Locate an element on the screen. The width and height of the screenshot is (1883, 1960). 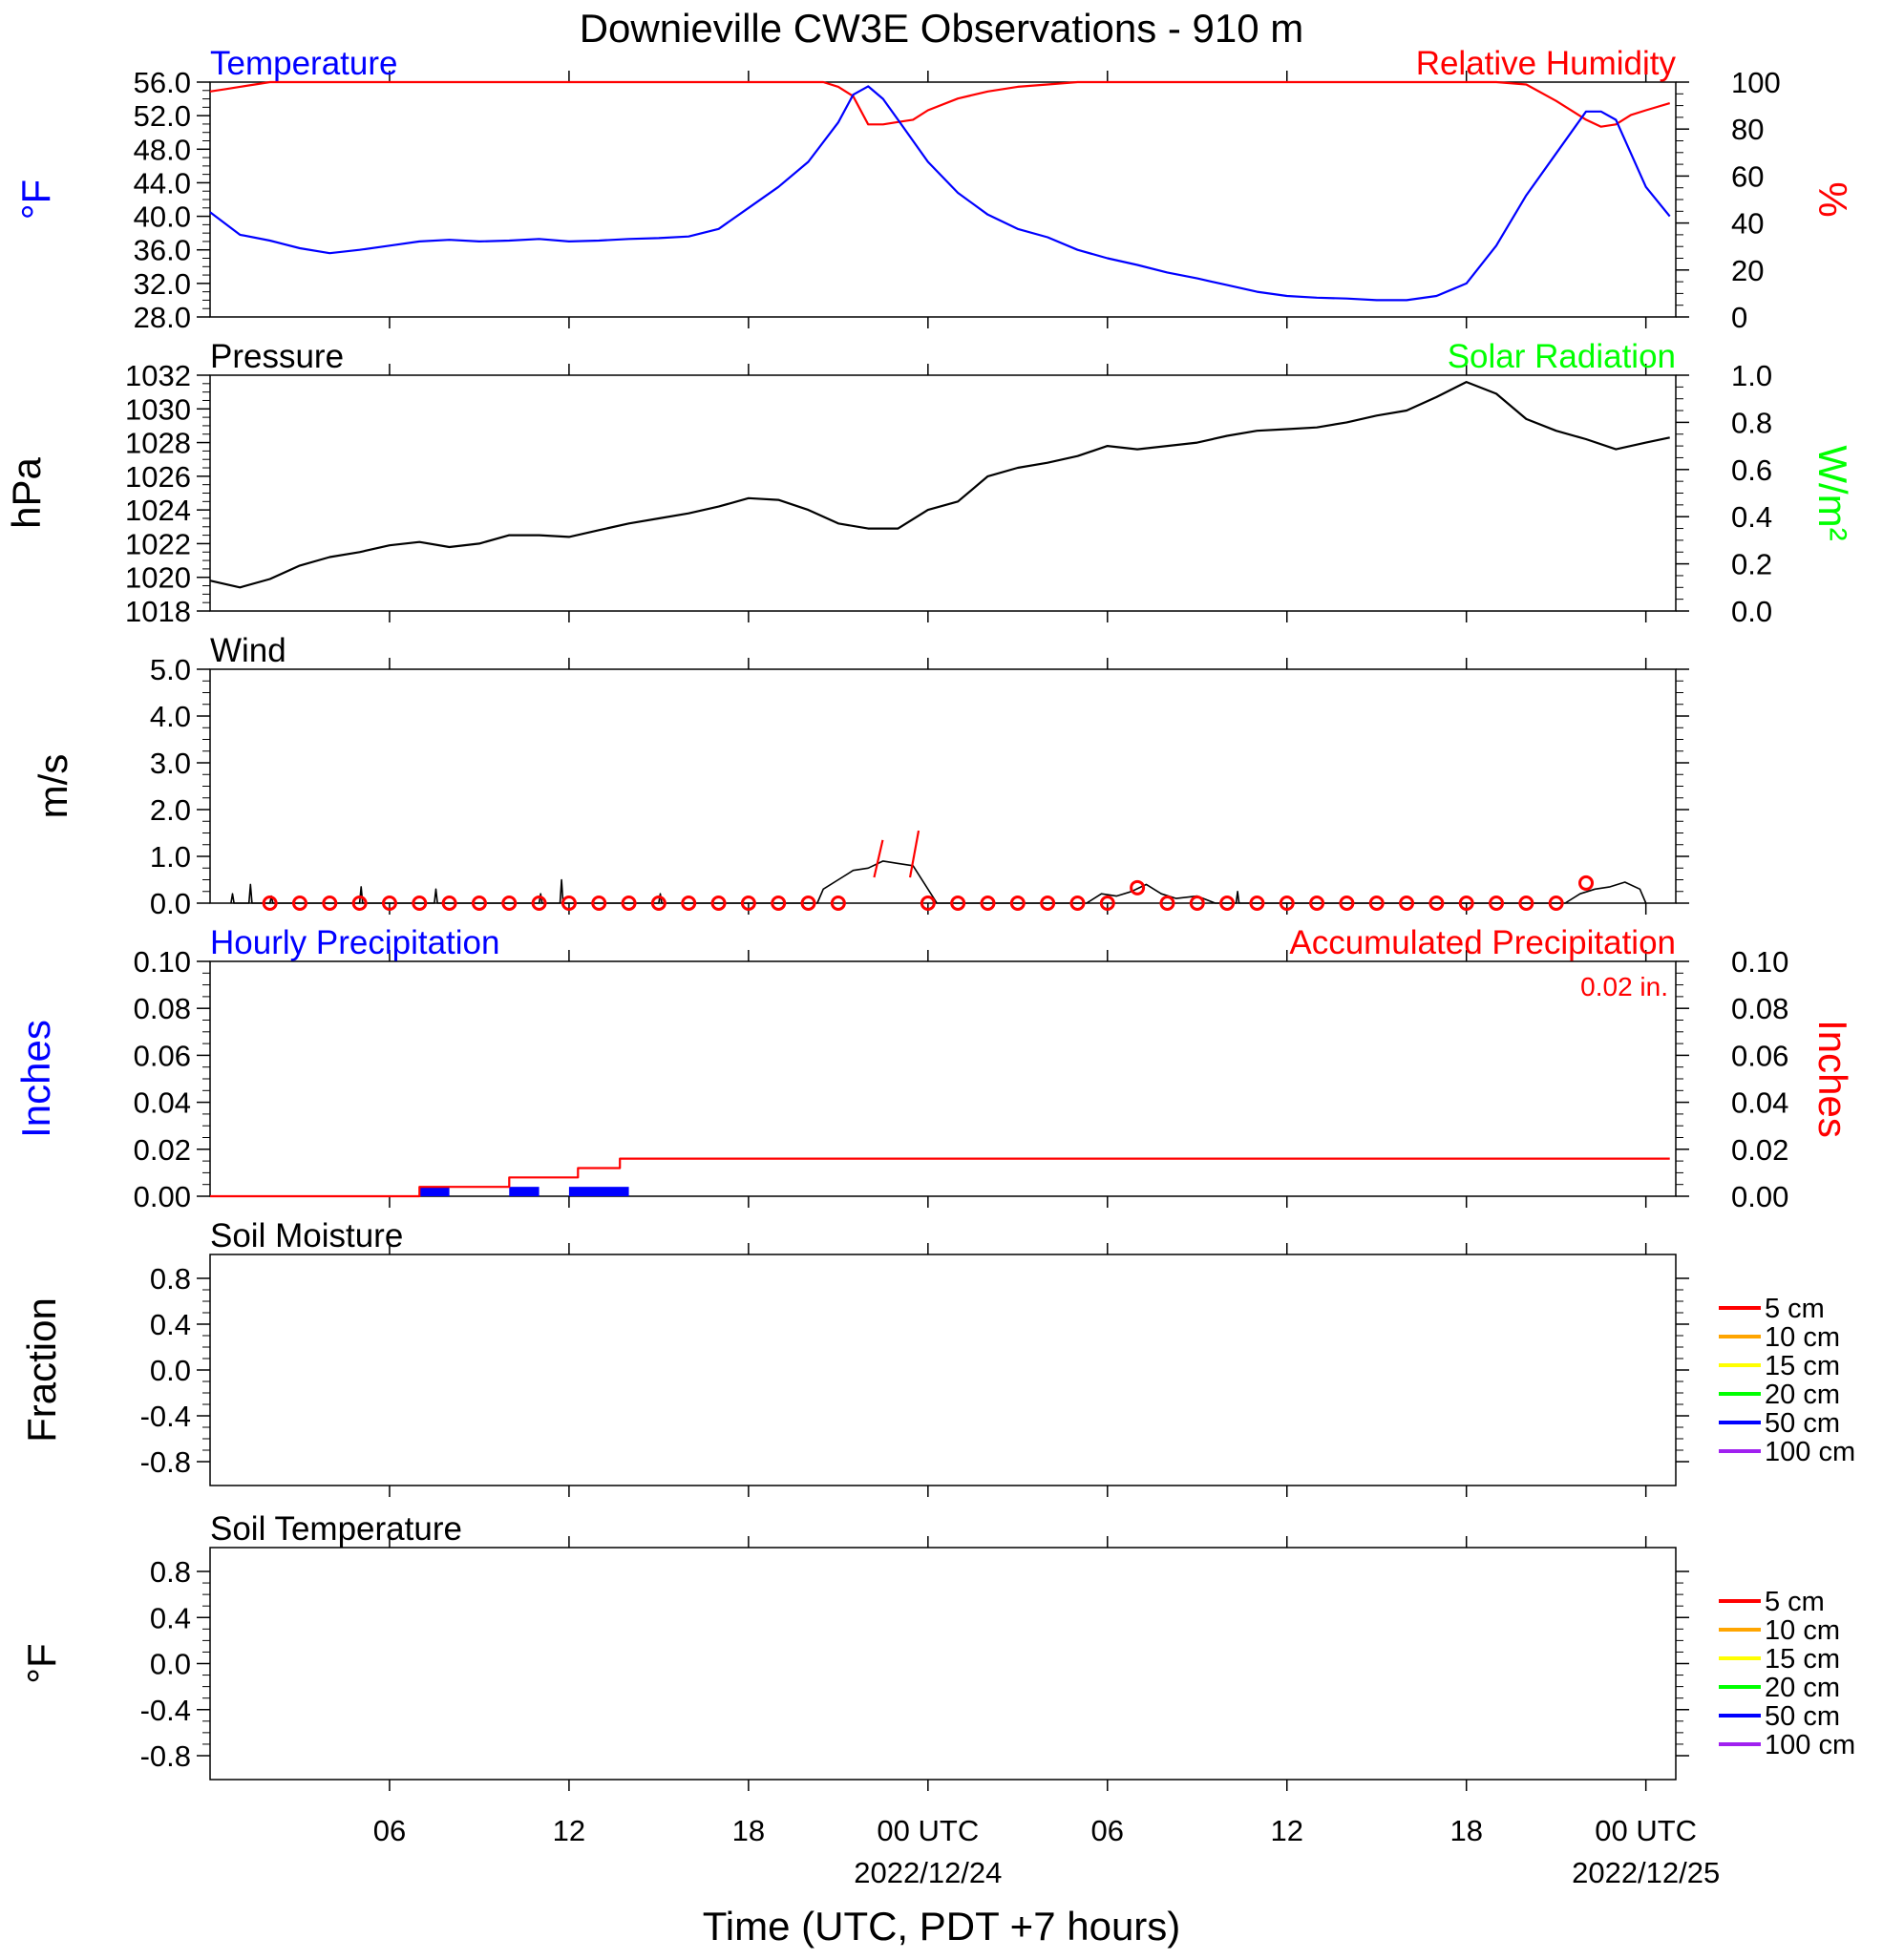
precip-y2-tick-label: 0.08 is located at coordinates (1759, 1008).